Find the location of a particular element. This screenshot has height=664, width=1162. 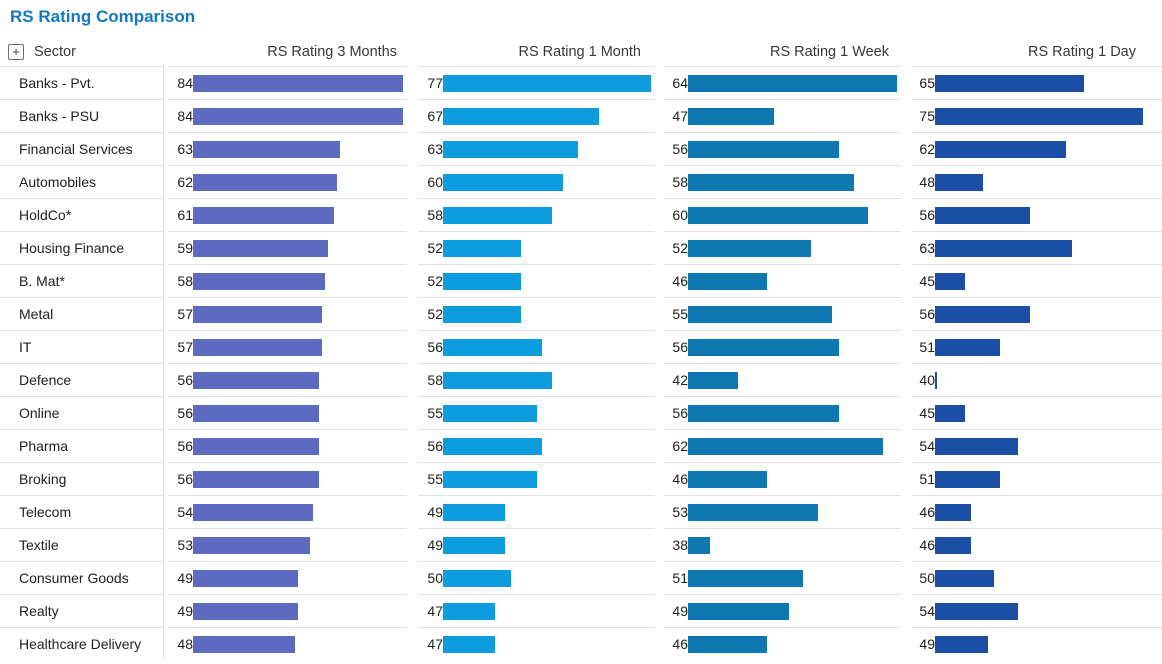

rating-value: 77 is located at coordinates (435, 83).